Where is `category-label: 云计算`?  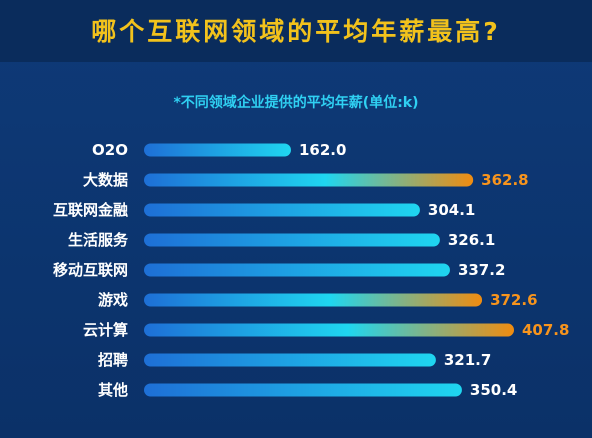 category-label: 云计算 is located at coordinates (105, 330).